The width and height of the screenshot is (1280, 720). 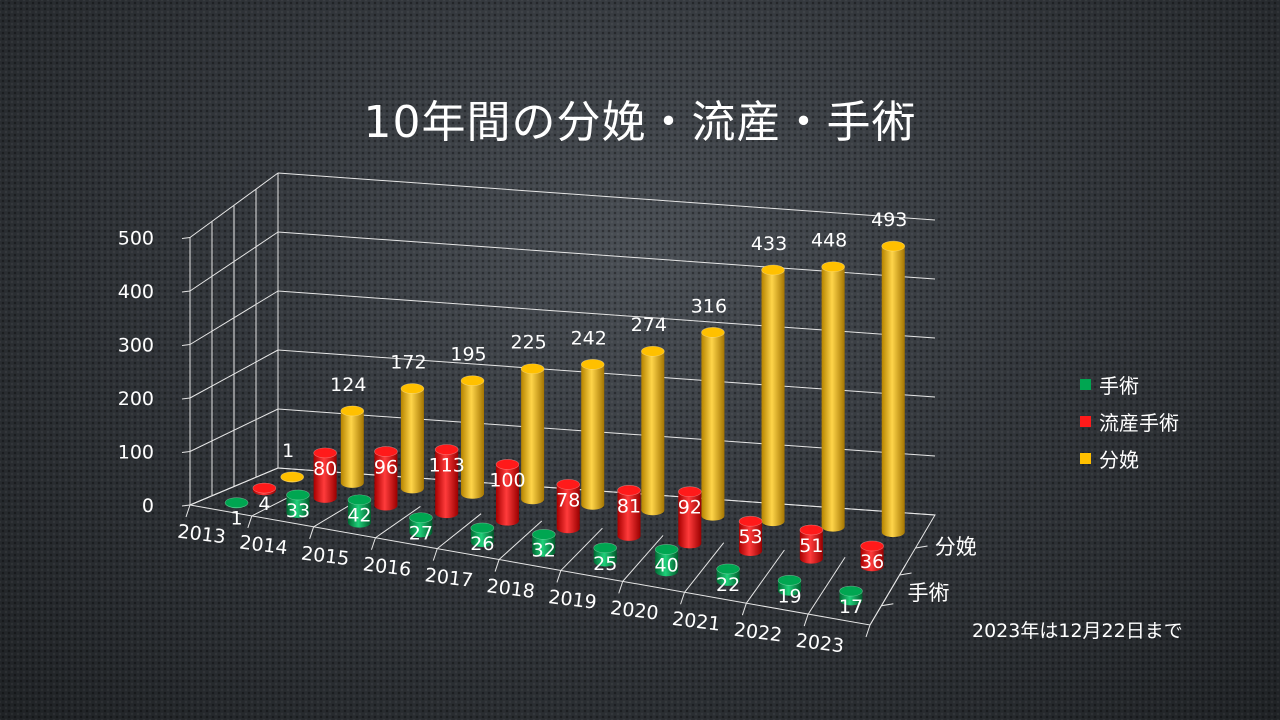 I want to click on data-label: 124, so click(x=348, y=385).